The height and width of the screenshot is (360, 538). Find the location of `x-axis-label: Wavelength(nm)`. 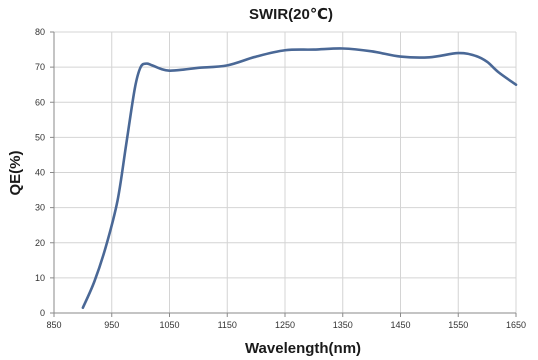

x-axis-label: Wavelength(nm) is located at coordinates (303, 348).